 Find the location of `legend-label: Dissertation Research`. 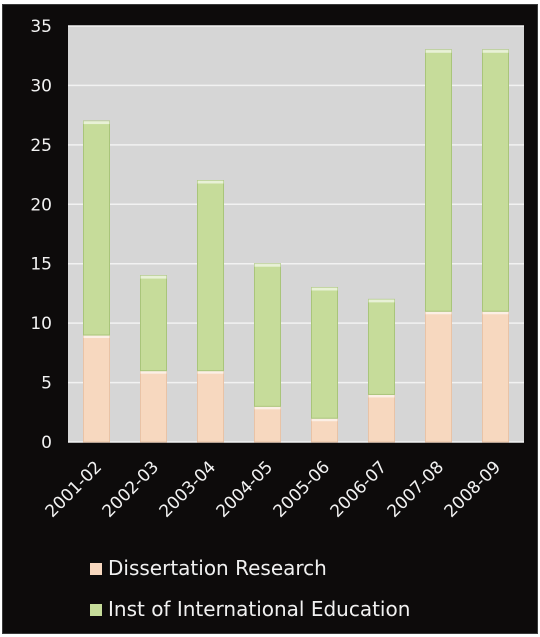

legend-label: Dissertation Research is located at coordinates (217, 568).